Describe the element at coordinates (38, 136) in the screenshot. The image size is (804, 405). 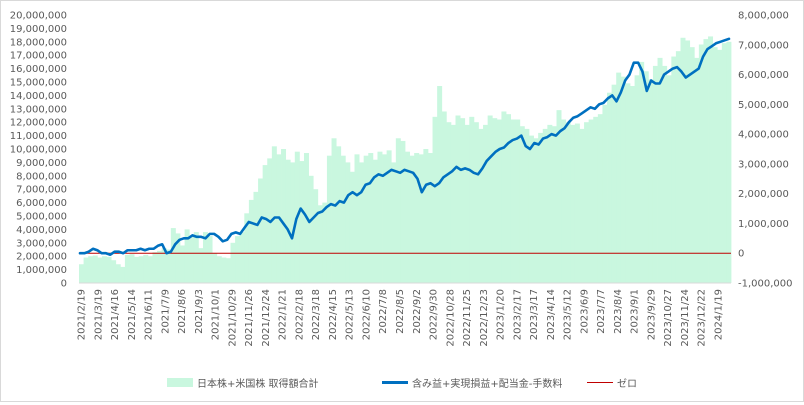
I see `y-left-tick-label: 11,000,000` at that location.